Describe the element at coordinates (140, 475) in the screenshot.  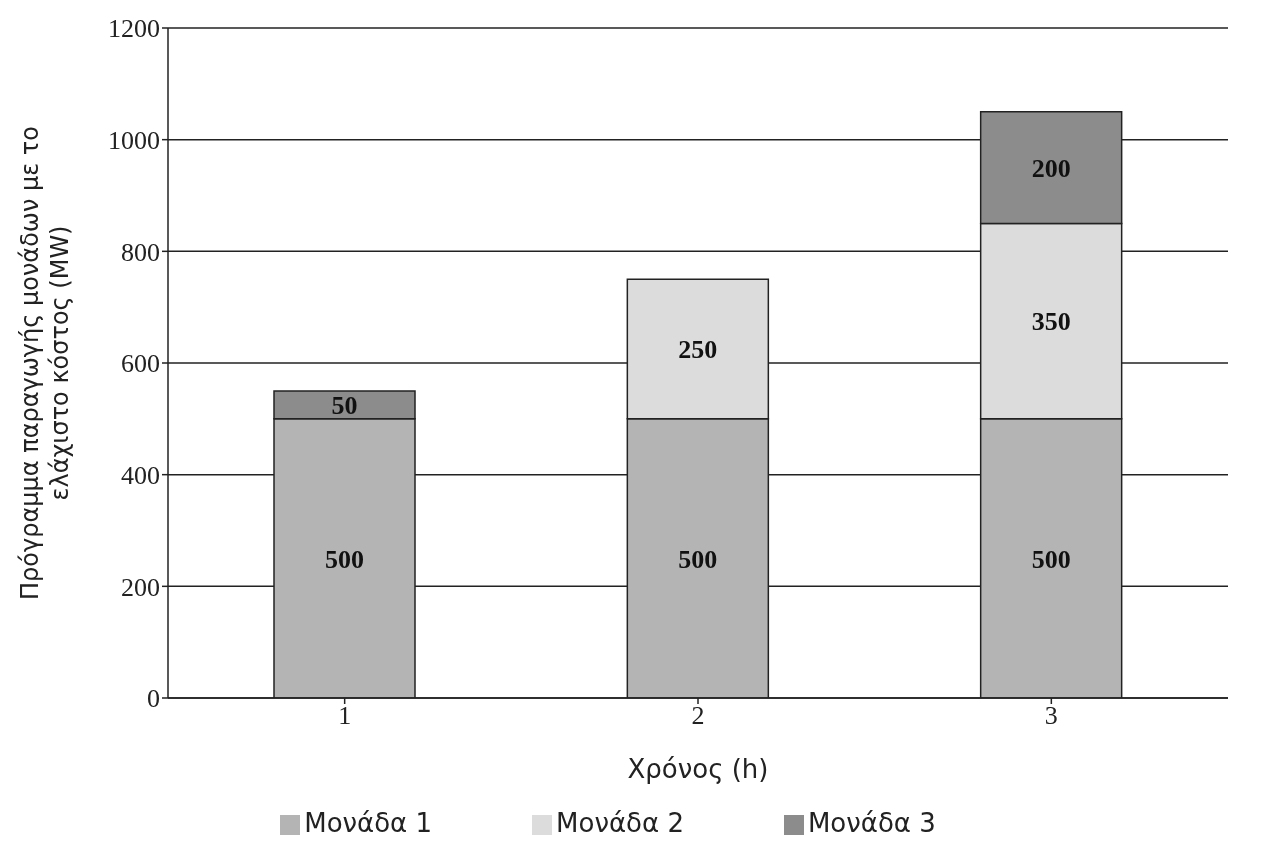
I see `y-tick-label: 400` at that location.